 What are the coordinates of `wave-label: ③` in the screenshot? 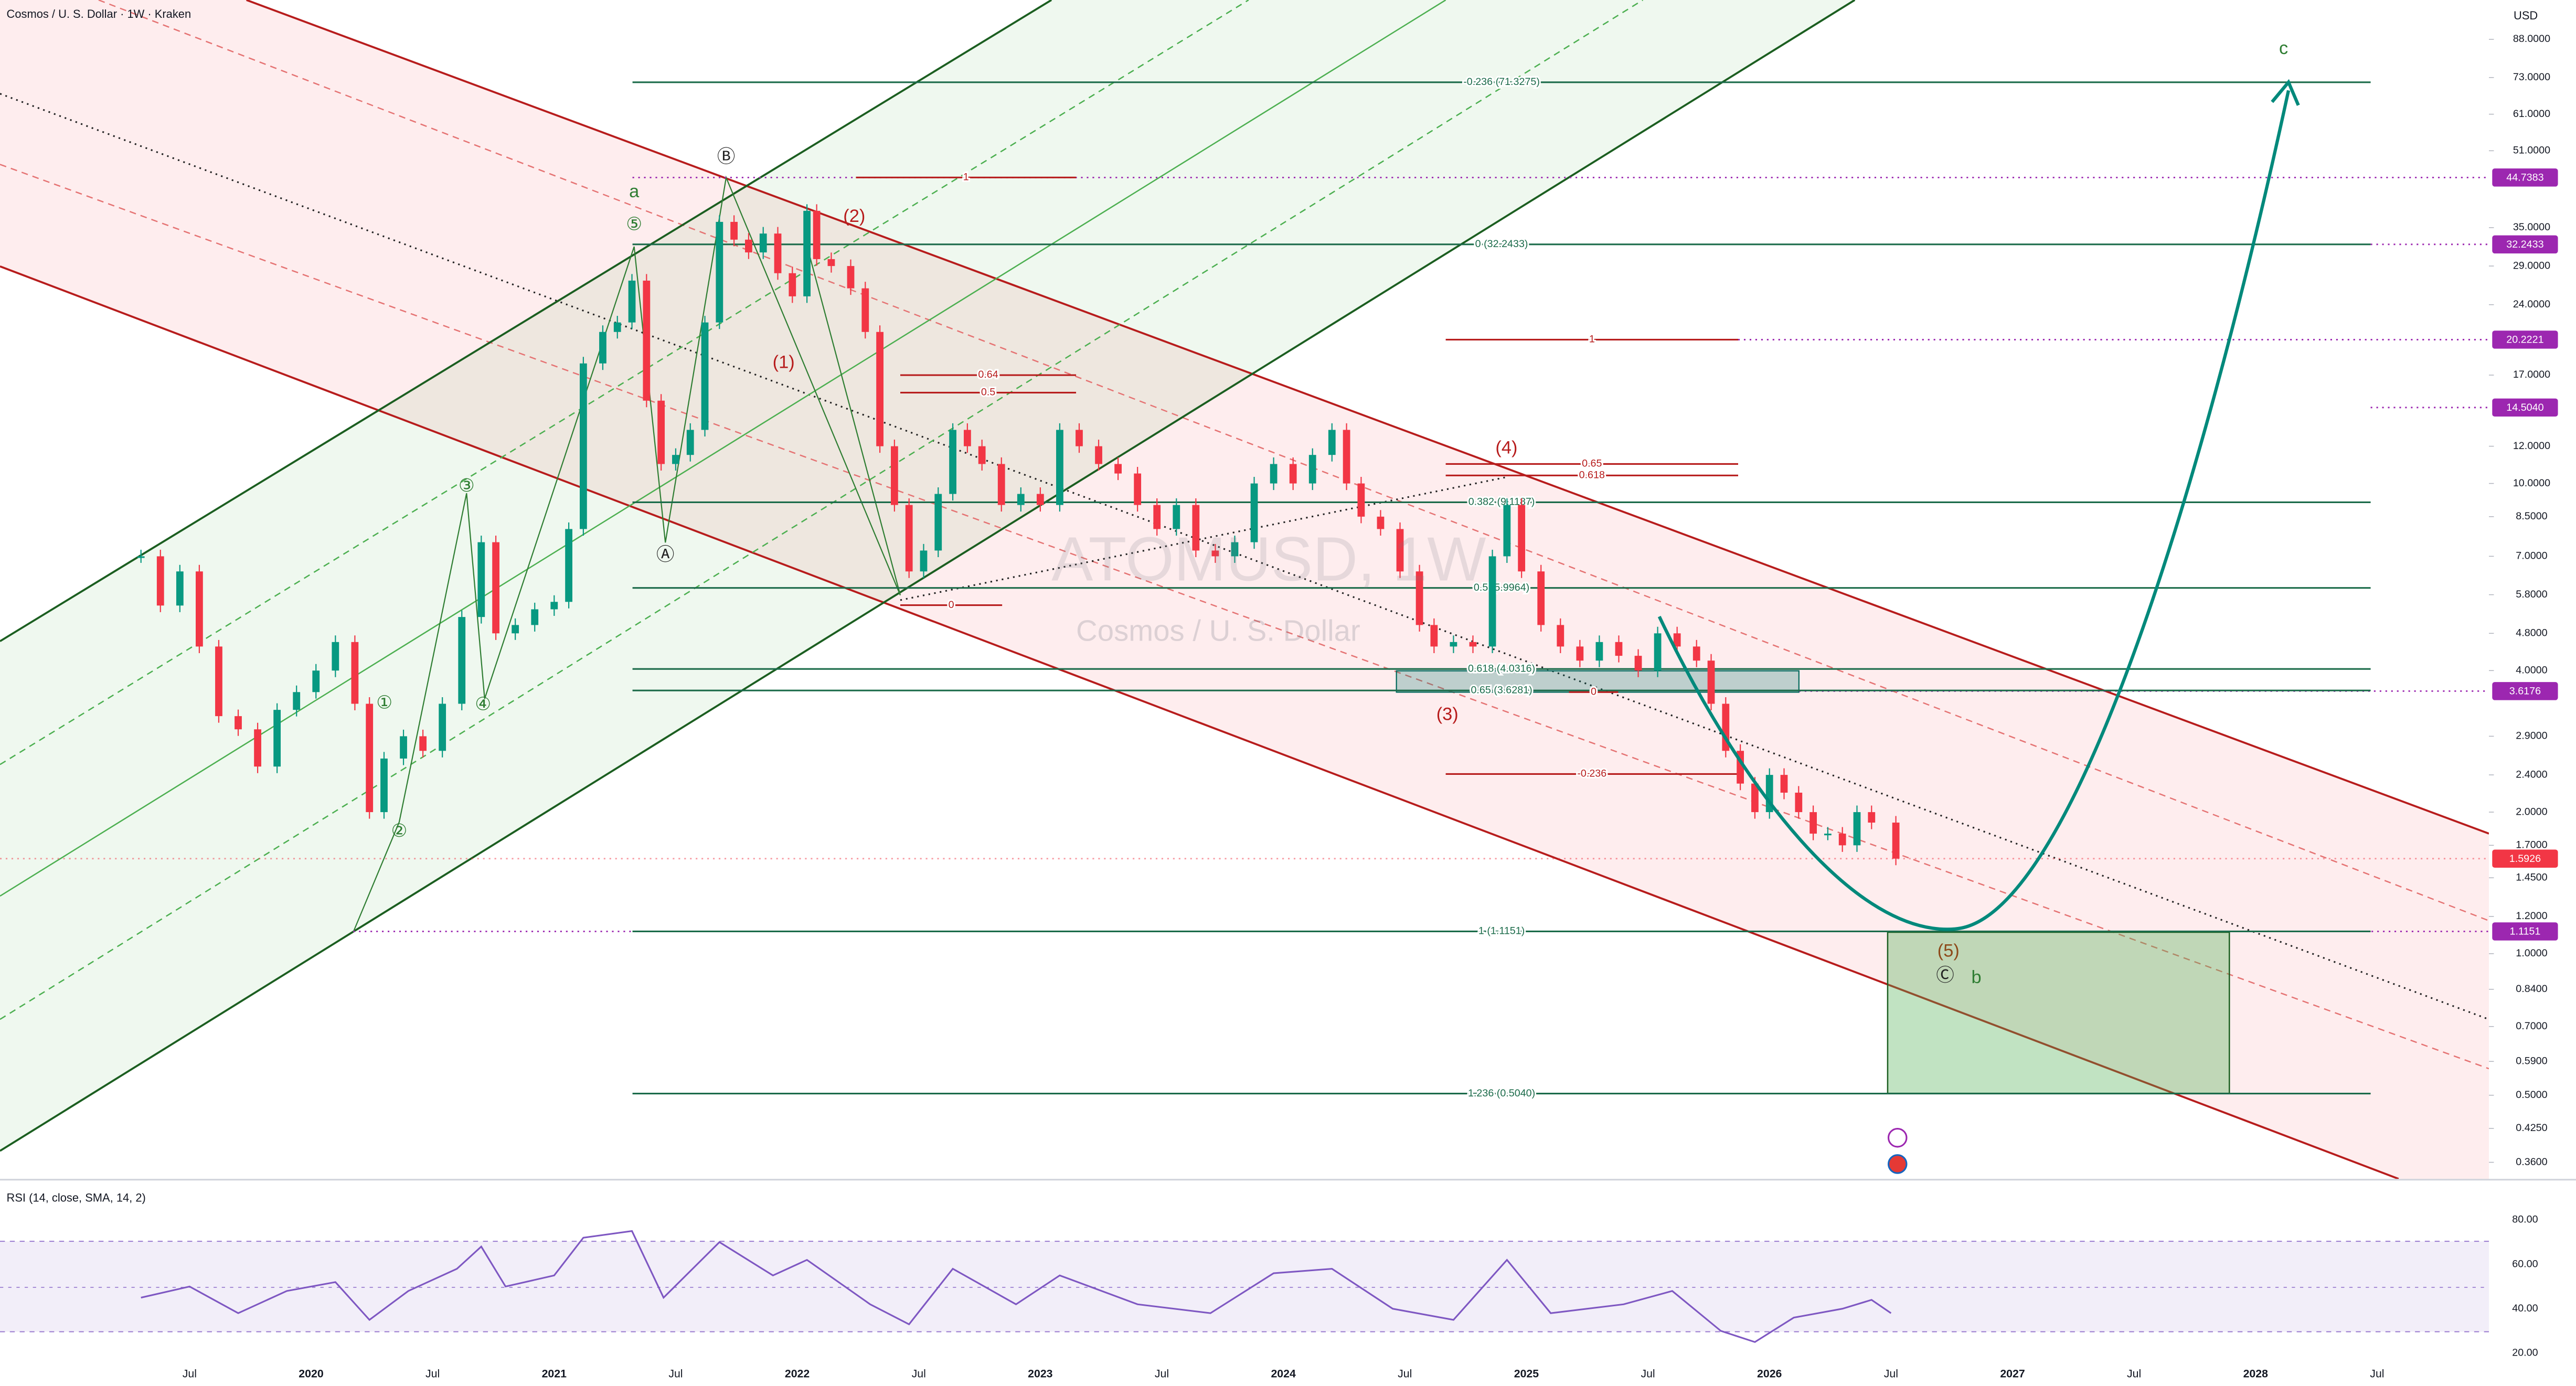 It's located at (467, 486).